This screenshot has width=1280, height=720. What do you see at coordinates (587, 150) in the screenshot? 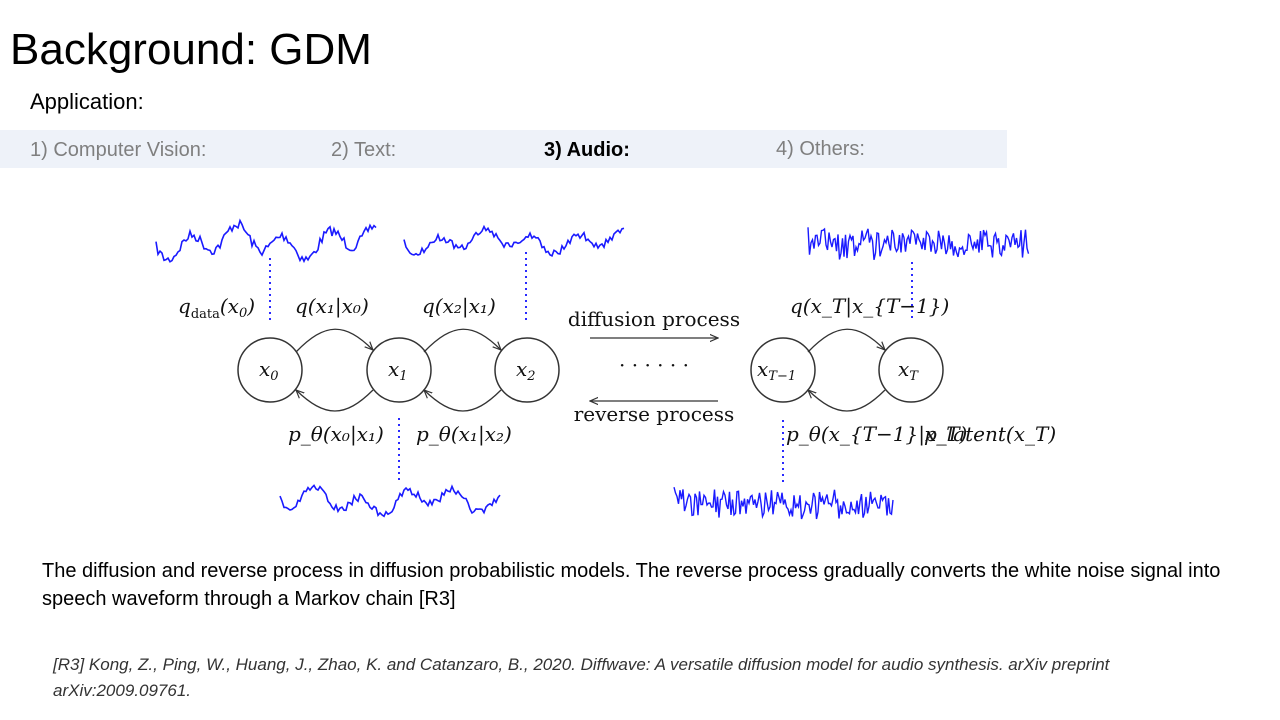
I see `tab-audio: 3) Audio:` at bounding box center [587, 150].